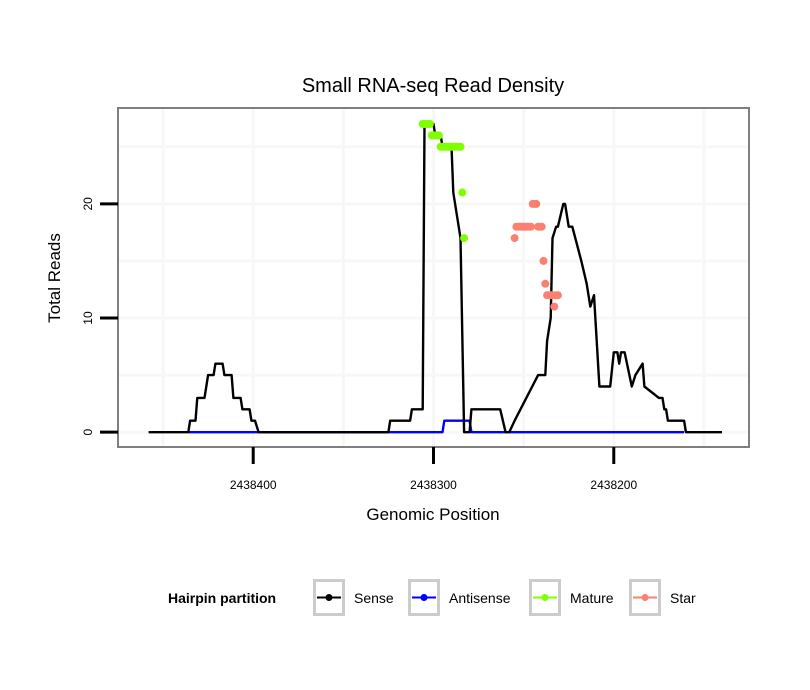 The width and height of the screenshot is (810, 690). I want to click on legend-item-star: Star, so click(662, 597).